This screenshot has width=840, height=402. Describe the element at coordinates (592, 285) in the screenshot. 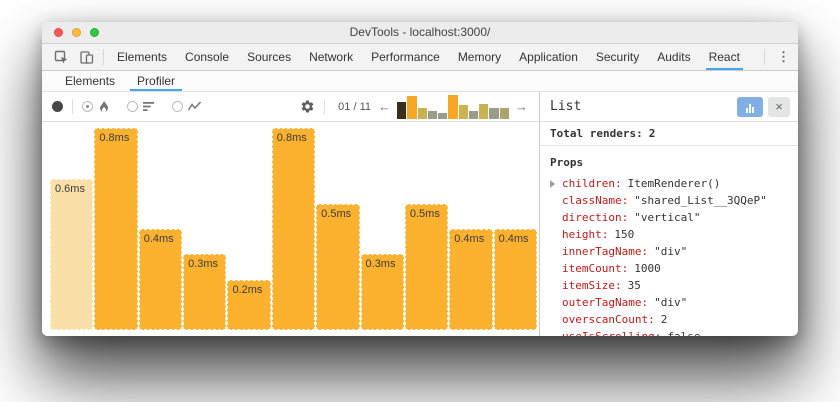

I see `prop-key: itemSize:` at that location.